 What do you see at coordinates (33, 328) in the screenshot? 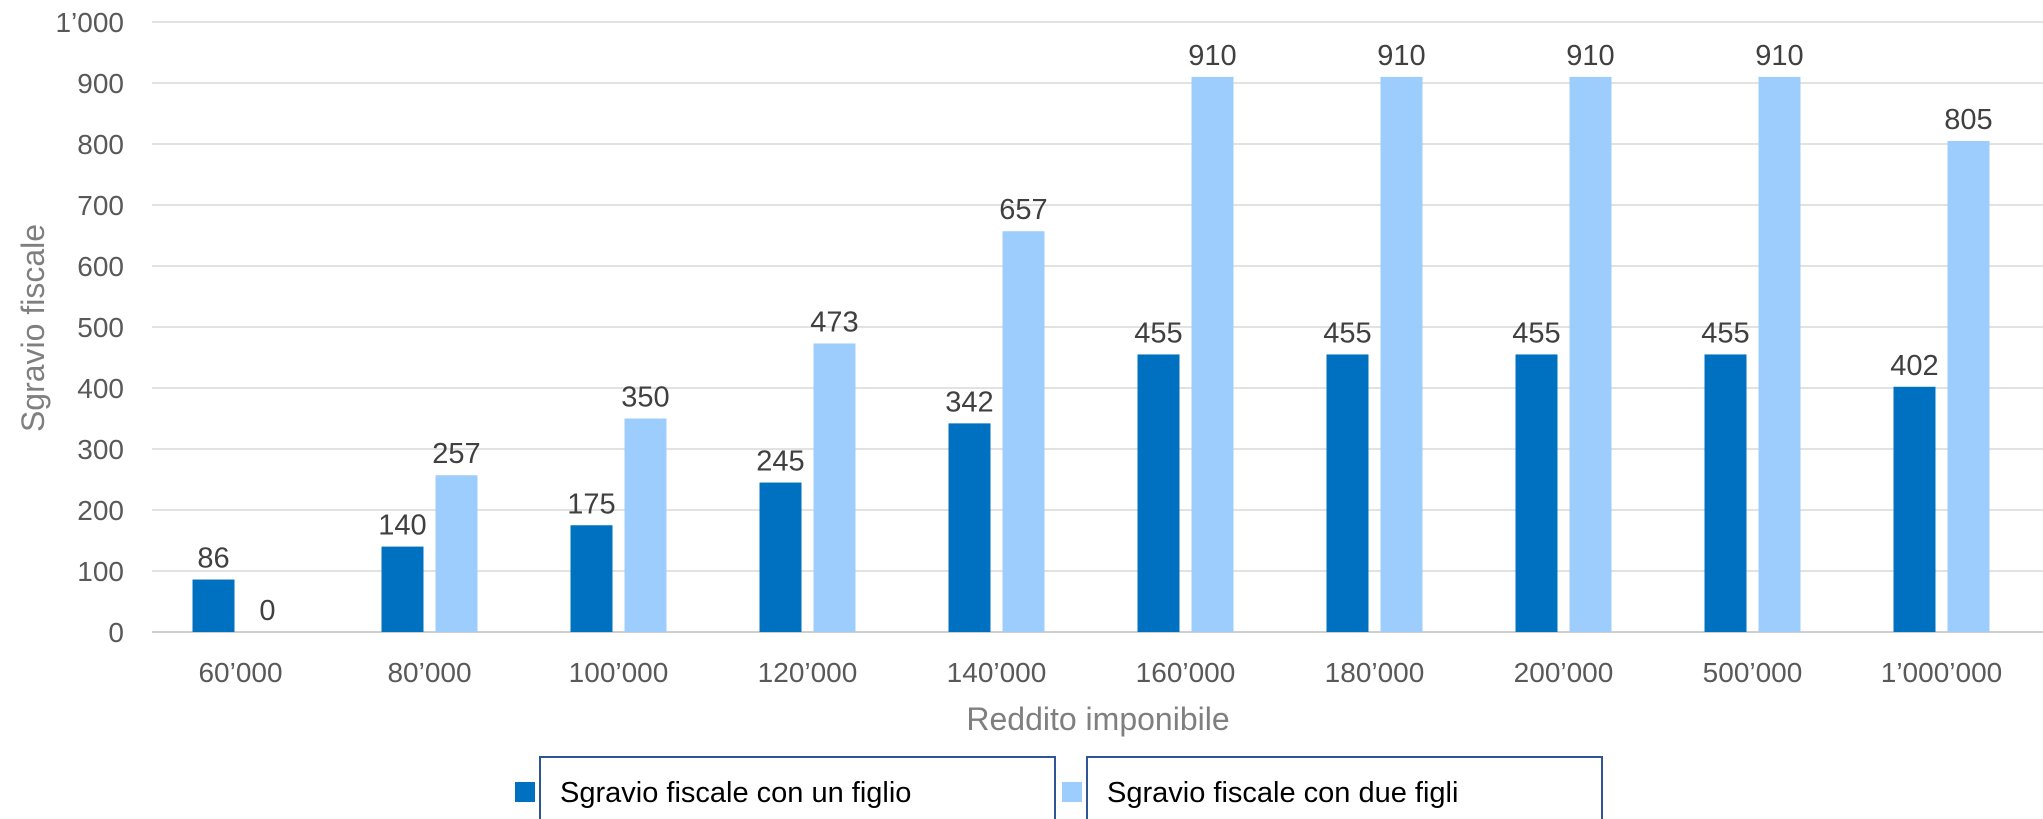
I see `y-axis-title: Sgravio fiscale` at bounding box center [33, 328].